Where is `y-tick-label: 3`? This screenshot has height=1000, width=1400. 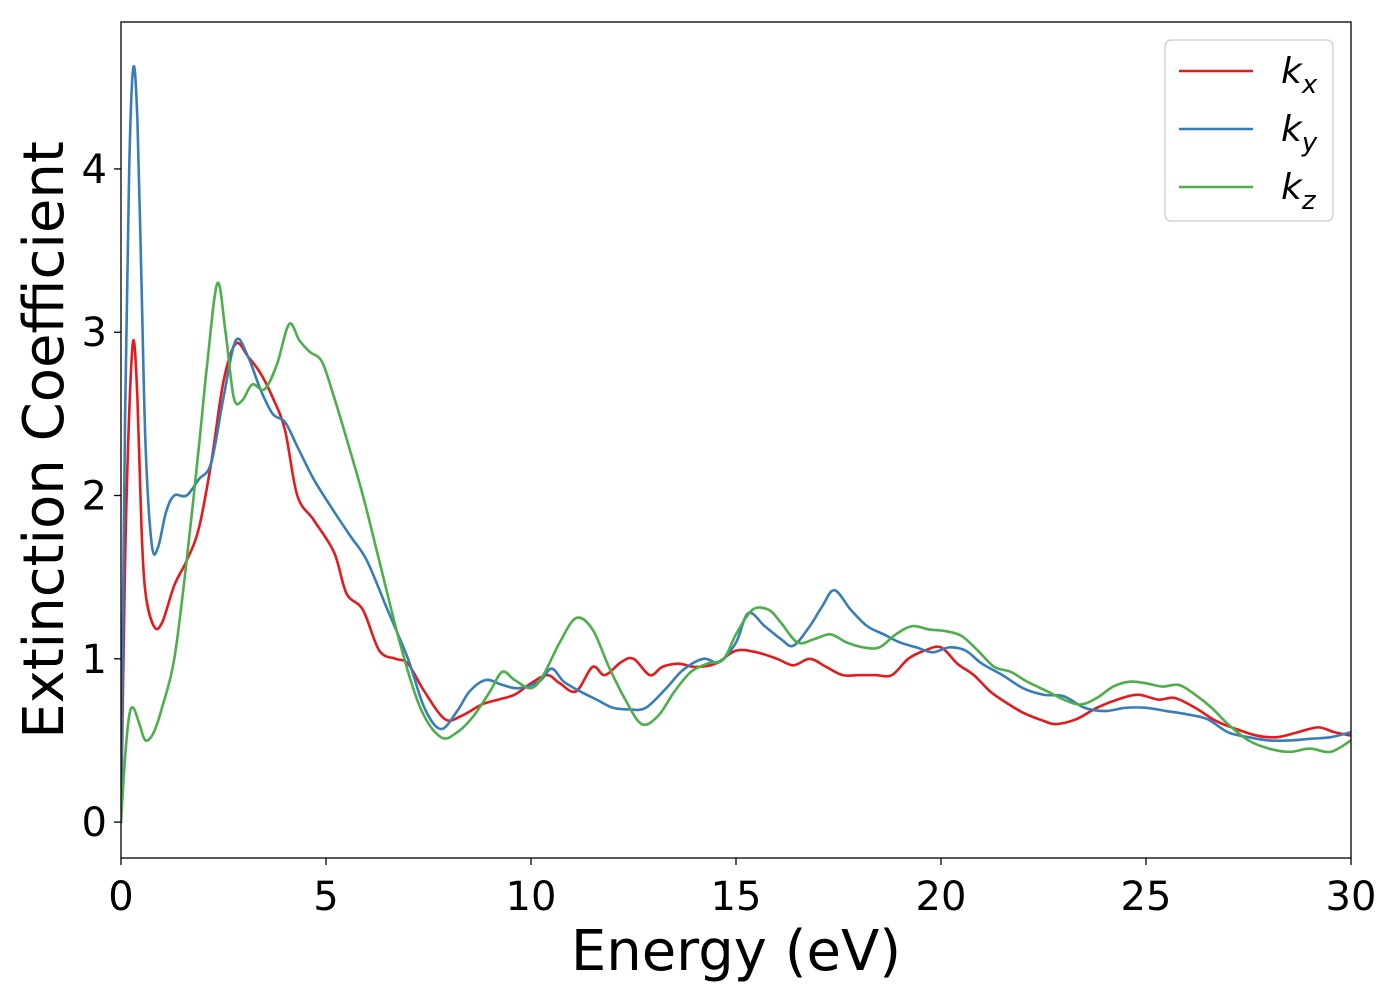 y-tick-label: 3 is located at coordinates (94, 333).